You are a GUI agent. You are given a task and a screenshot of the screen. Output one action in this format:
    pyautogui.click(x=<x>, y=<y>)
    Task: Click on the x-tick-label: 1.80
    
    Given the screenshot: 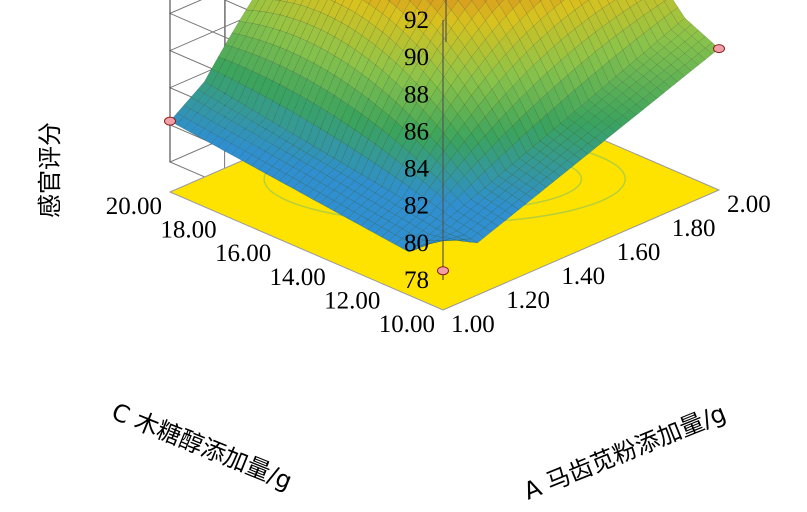 What is the action you would take?
    pyautogui.click(x=694, y=228)
    